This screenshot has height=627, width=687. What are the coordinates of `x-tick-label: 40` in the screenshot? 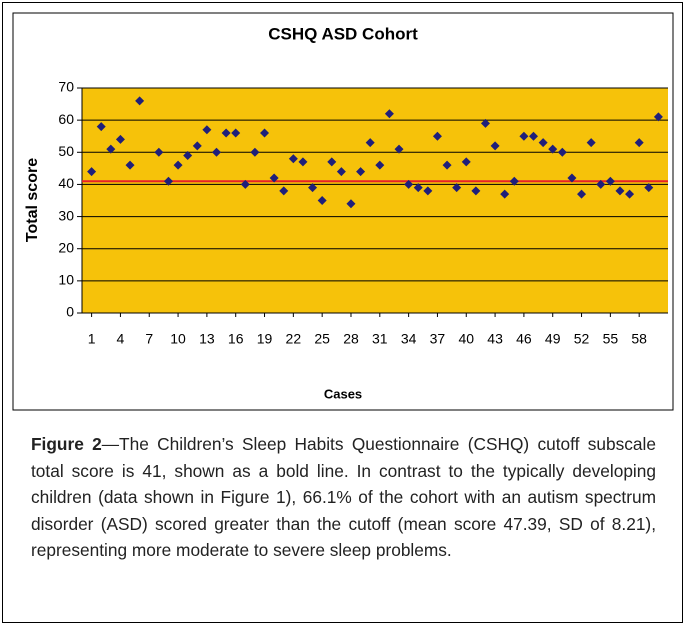 It's located at (466, 339).